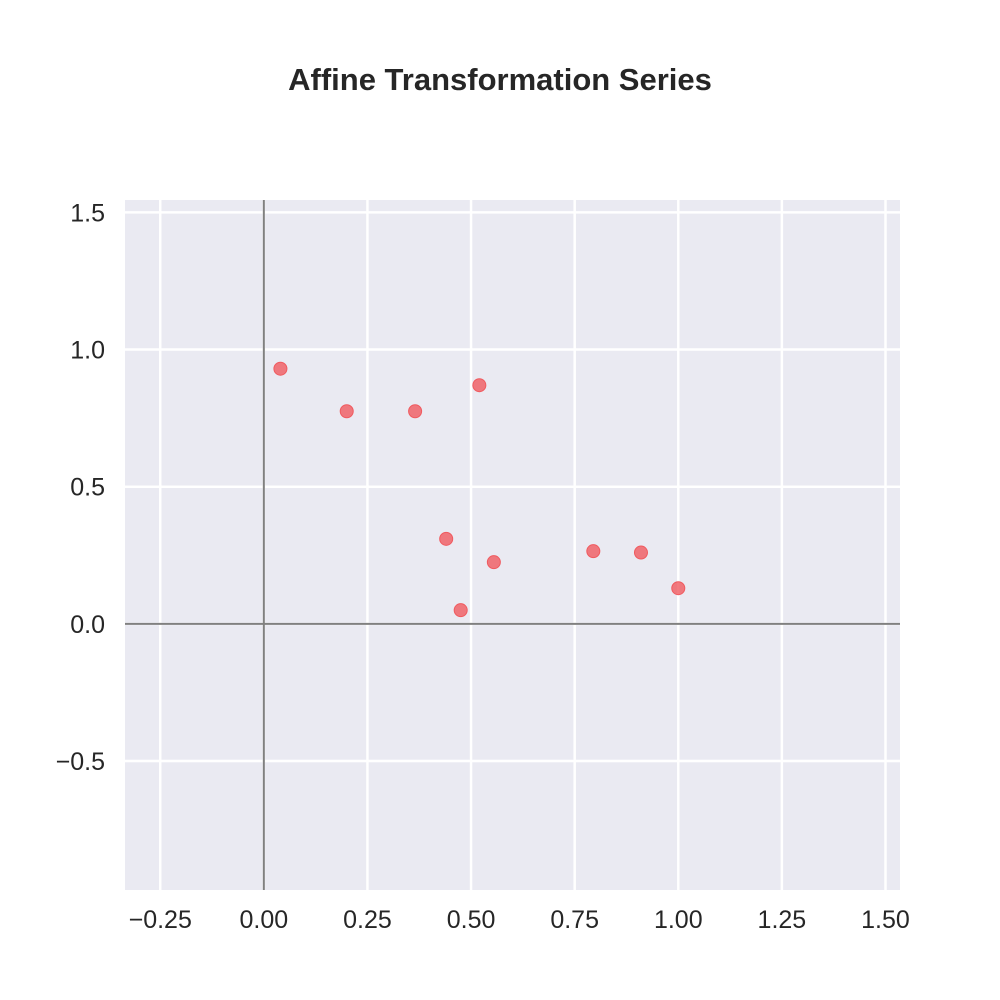 The height and width of the screenshot is (1000, 1000). What do you see at coordinates (519, 920) in the screenshot?
I see `x-axis-ticks: −0.25 0.00 0.25 0.50 0.75 1.00 1.25 1.50` at bounding box center [519, 920].